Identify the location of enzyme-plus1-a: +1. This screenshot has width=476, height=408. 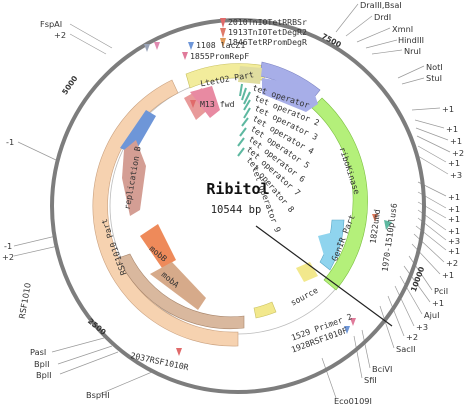
(448, 109).